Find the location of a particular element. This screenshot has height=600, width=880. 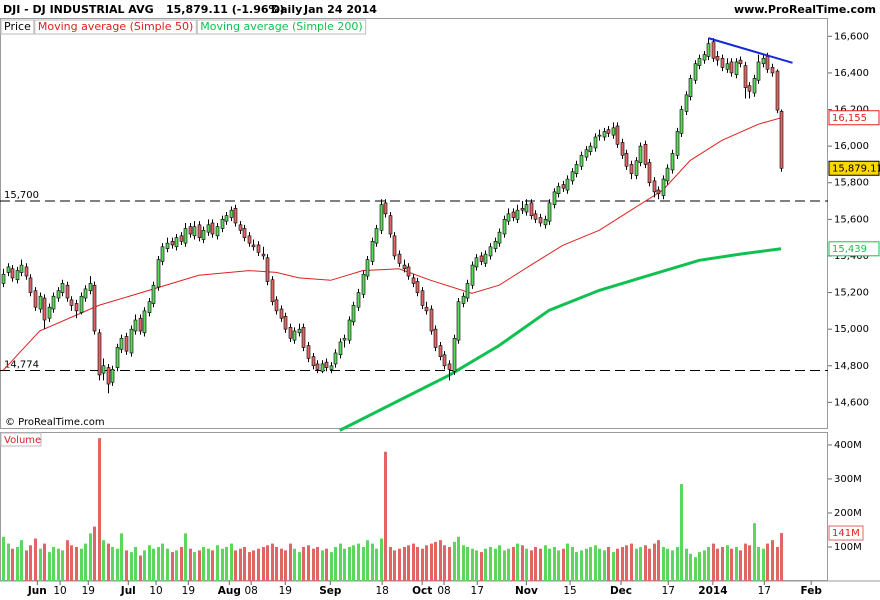

x-tick-label: 08 is located at coordinates (443, 591).